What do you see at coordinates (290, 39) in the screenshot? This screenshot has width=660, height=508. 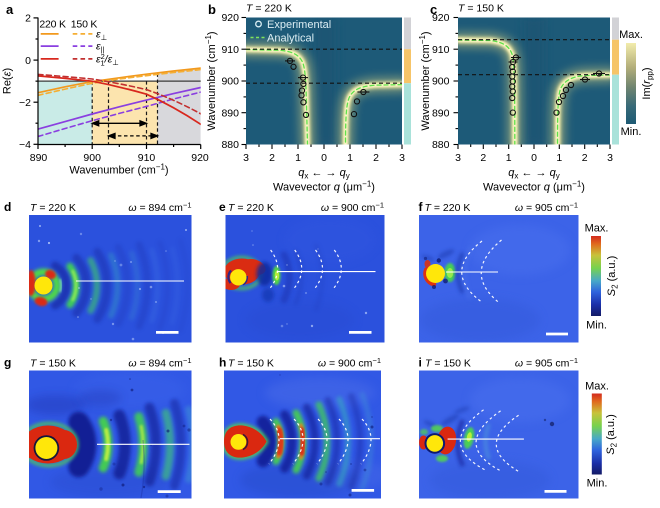 I see `svg-text: Analytical` at bounding box center [290, 39].